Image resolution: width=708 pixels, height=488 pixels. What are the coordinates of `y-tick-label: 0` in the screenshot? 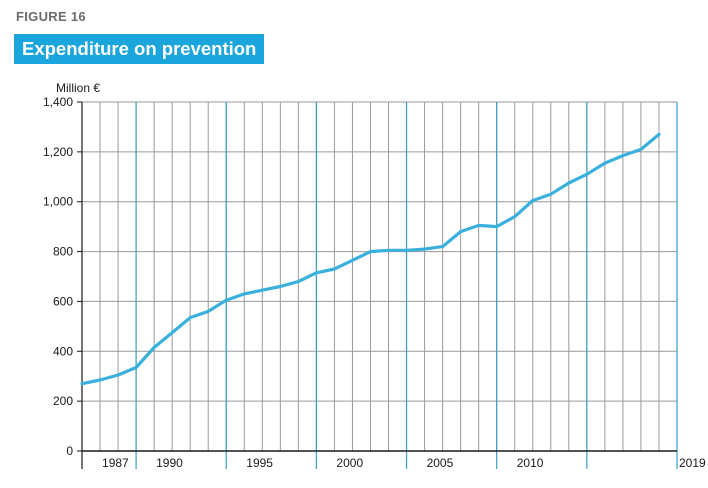 It's located at (69, 451).